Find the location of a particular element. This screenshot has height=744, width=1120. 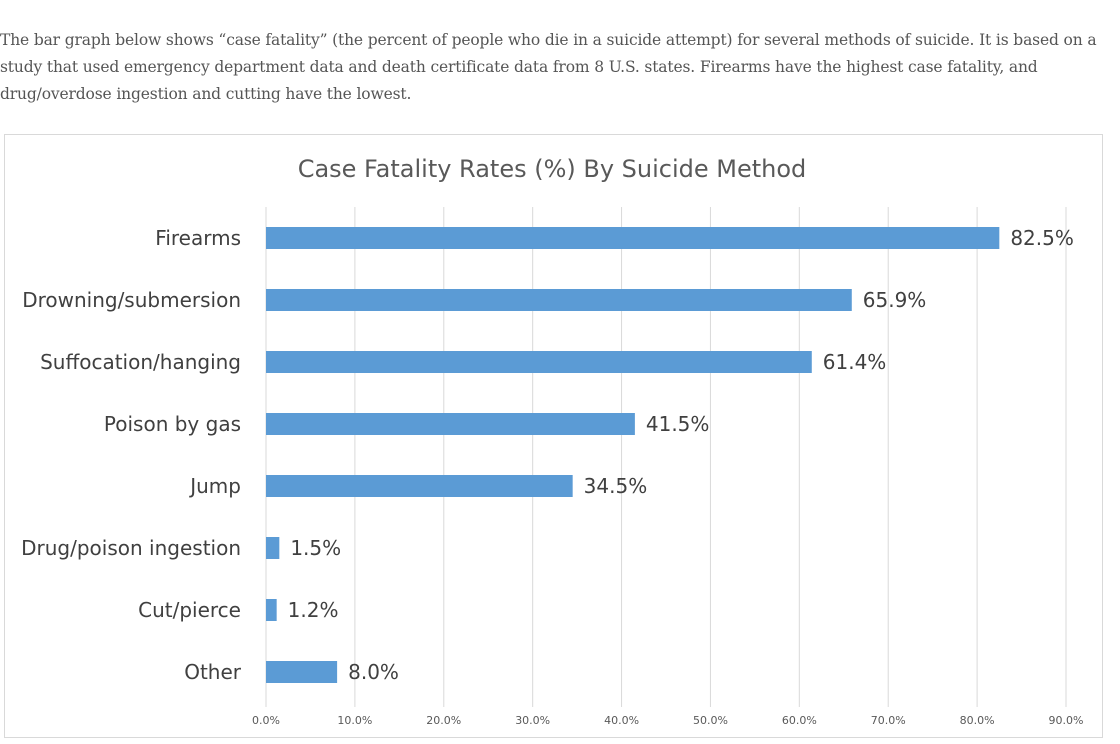

data-label: 1.2% is located at coordinates (313, 610).